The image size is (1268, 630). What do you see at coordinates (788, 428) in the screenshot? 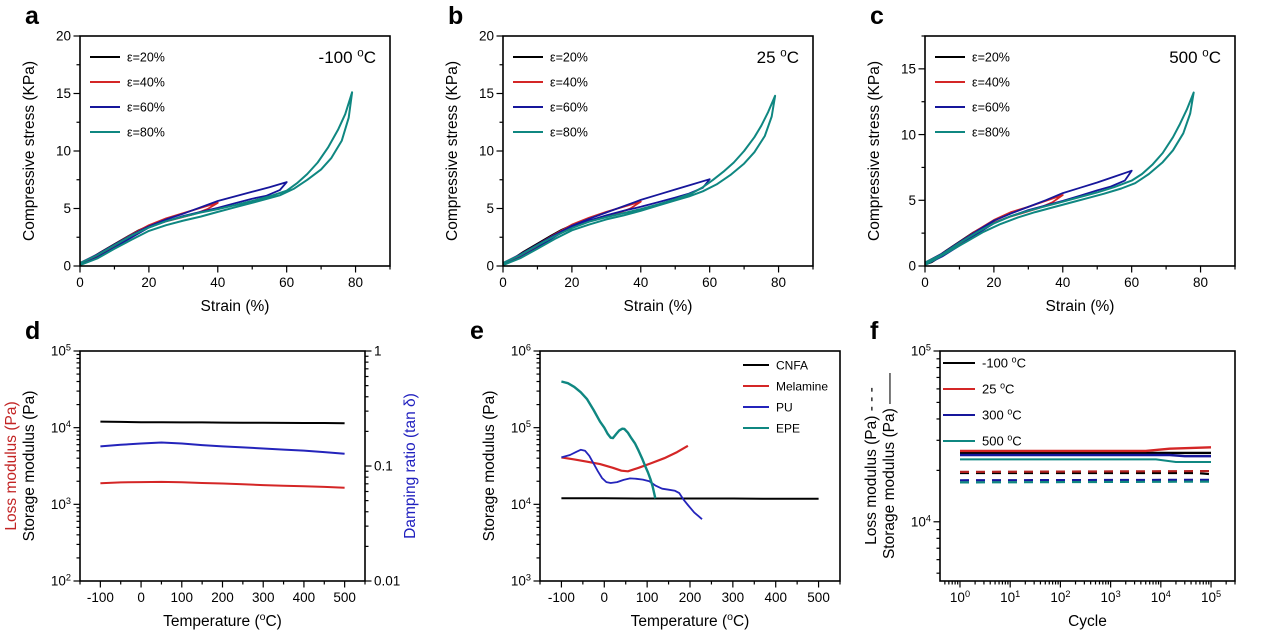
I see `svg-text: EPE` at bounding box center [788, 428].